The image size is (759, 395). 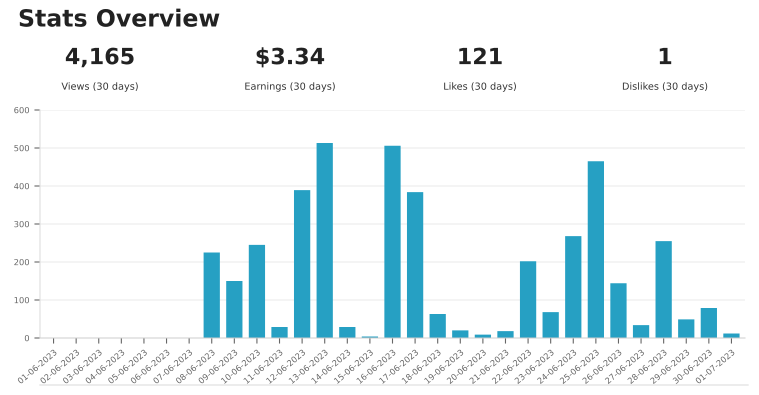 What do you see at coordinates (290, 57) in the screenshot?
I see `text: $3.34` at bounding box center [290, 57].